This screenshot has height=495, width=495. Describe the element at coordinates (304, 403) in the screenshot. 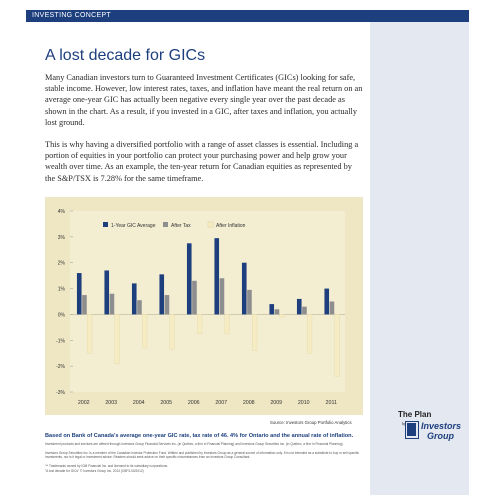

I see `x-tick-label: 2010` at that location.